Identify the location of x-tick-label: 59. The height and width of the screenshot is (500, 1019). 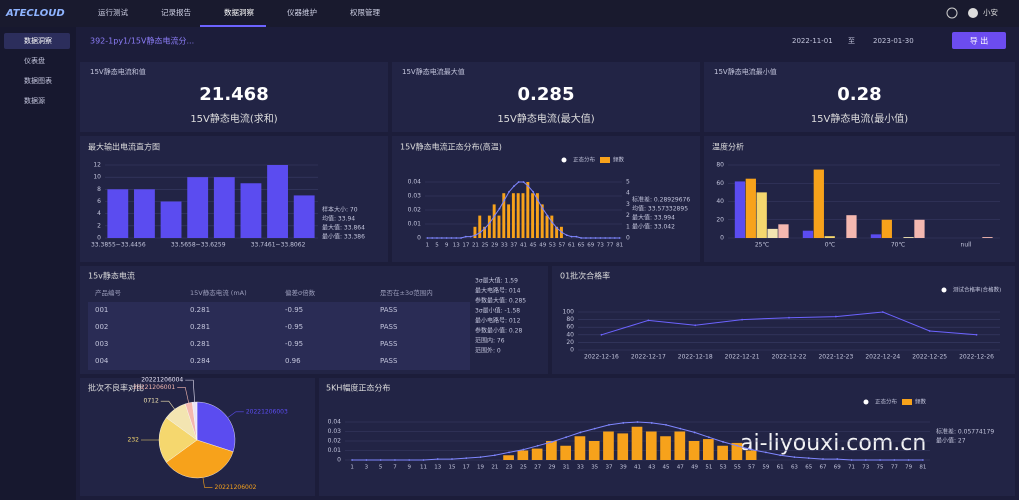
(765, 468).